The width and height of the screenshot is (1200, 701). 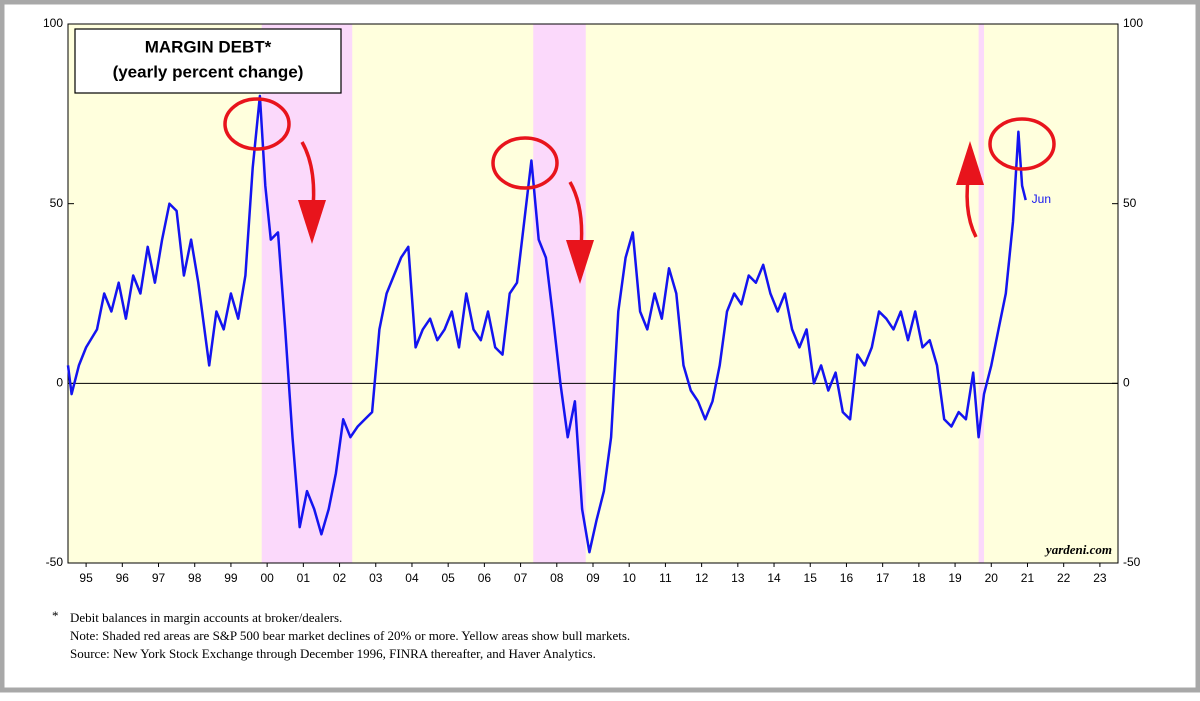 I want to click on x-tick-label: 18, so click(x=919, y=578).